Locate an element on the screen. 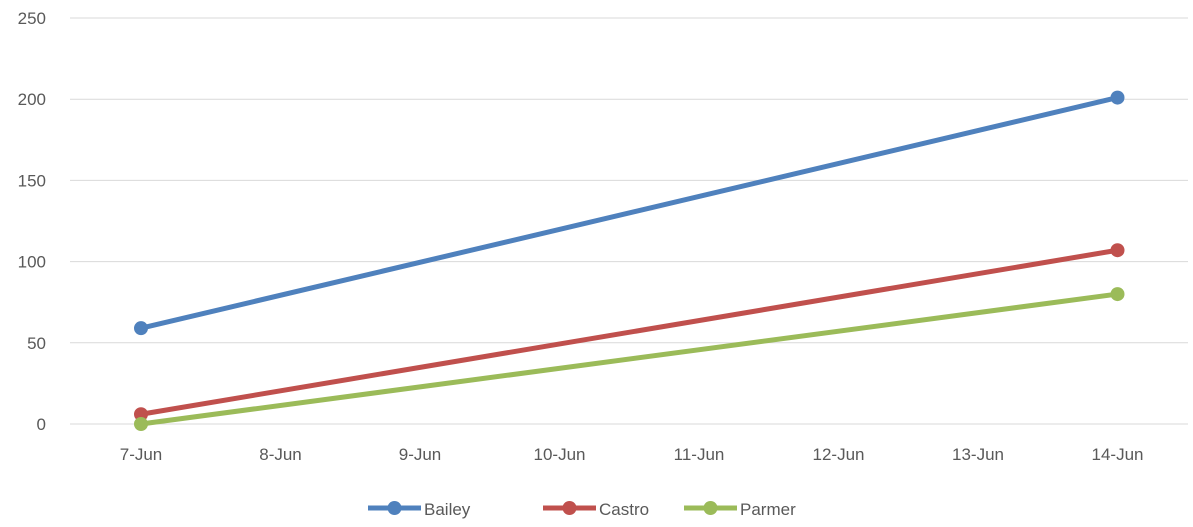 The image size is (1193, 527). y-tick-label: 50 is located at coordinates (36, 343).